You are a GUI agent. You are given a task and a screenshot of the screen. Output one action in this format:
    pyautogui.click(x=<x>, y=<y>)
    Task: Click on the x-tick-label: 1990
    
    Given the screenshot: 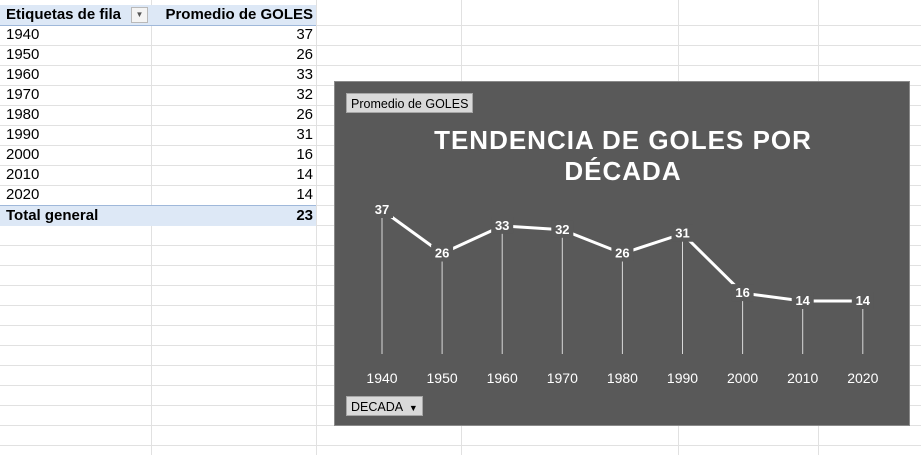 What is the action you would take?
    pyautogui.click(x=682, y=378)
    